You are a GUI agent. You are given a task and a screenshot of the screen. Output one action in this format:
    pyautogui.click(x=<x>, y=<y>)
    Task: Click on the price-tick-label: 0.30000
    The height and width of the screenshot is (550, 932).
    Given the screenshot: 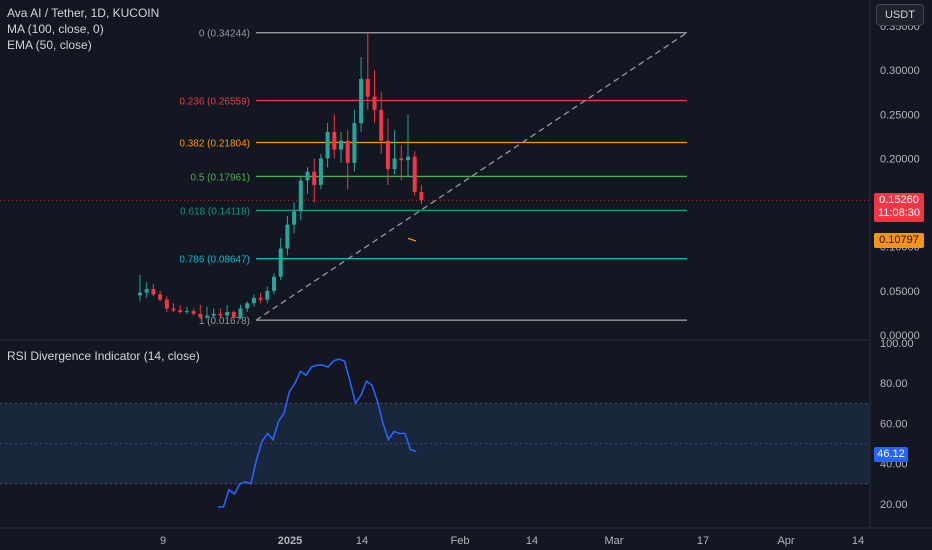 What is the action you would take?
    pyautogui.click(x=900, y=71)
    